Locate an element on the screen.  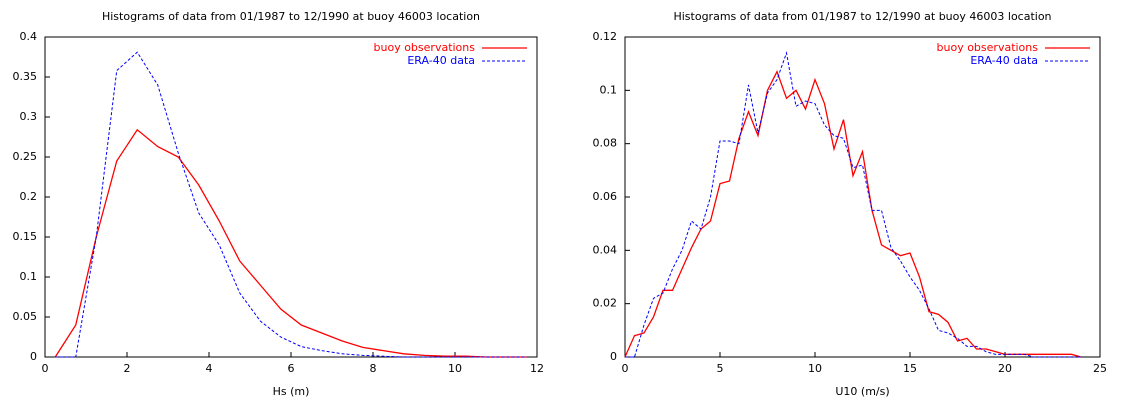
y-tick-label: 0.12 is located at coordinates (605, 36).